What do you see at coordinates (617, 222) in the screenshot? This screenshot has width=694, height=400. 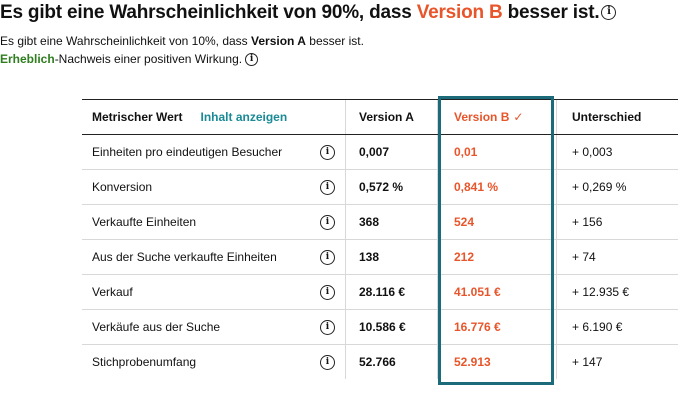 I see `value-difference: + 156` at bounding box center [617, 222].